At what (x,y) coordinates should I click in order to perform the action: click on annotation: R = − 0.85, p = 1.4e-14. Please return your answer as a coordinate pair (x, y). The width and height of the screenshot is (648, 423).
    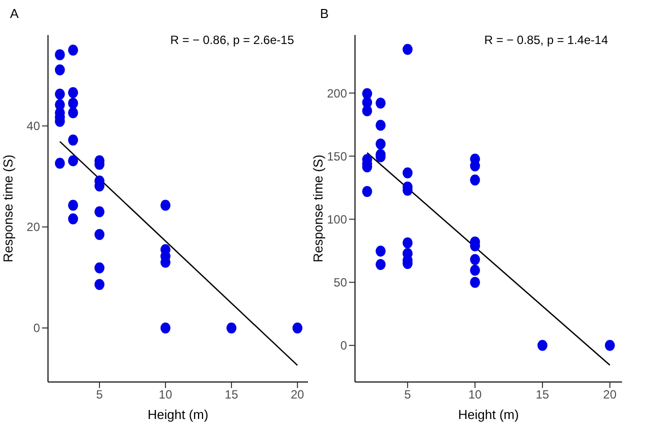
    Looking at the image, I should click on (546, 40).